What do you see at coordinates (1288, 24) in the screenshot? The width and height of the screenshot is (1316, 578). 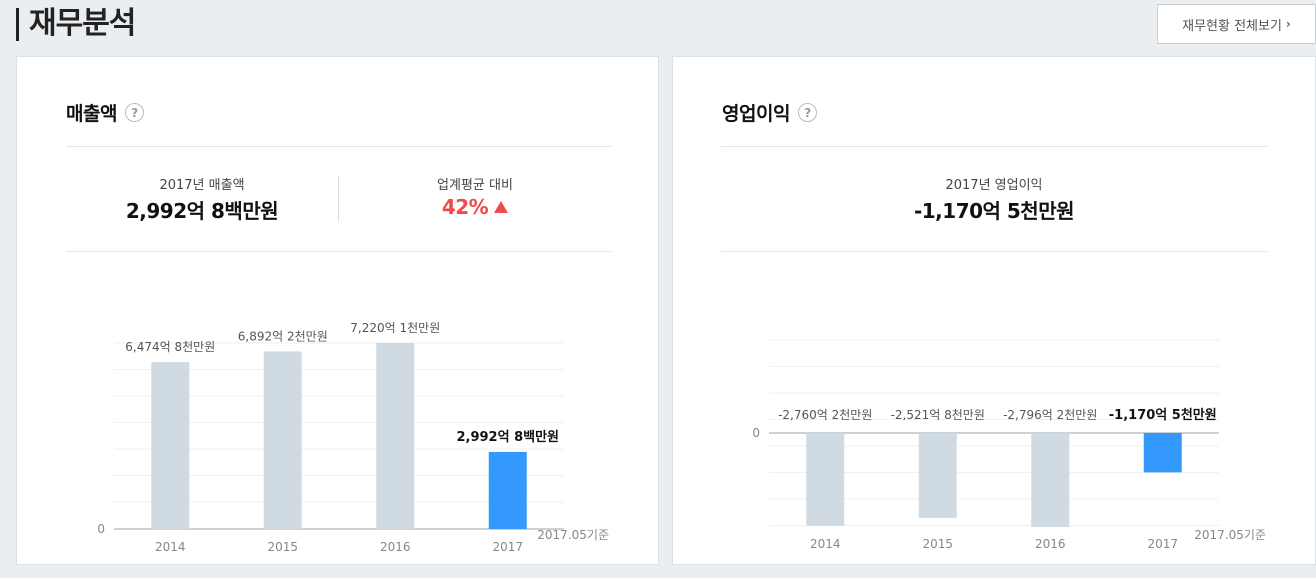 I see `chevron-right-icon: ›` at bounding box center [1288, 24].